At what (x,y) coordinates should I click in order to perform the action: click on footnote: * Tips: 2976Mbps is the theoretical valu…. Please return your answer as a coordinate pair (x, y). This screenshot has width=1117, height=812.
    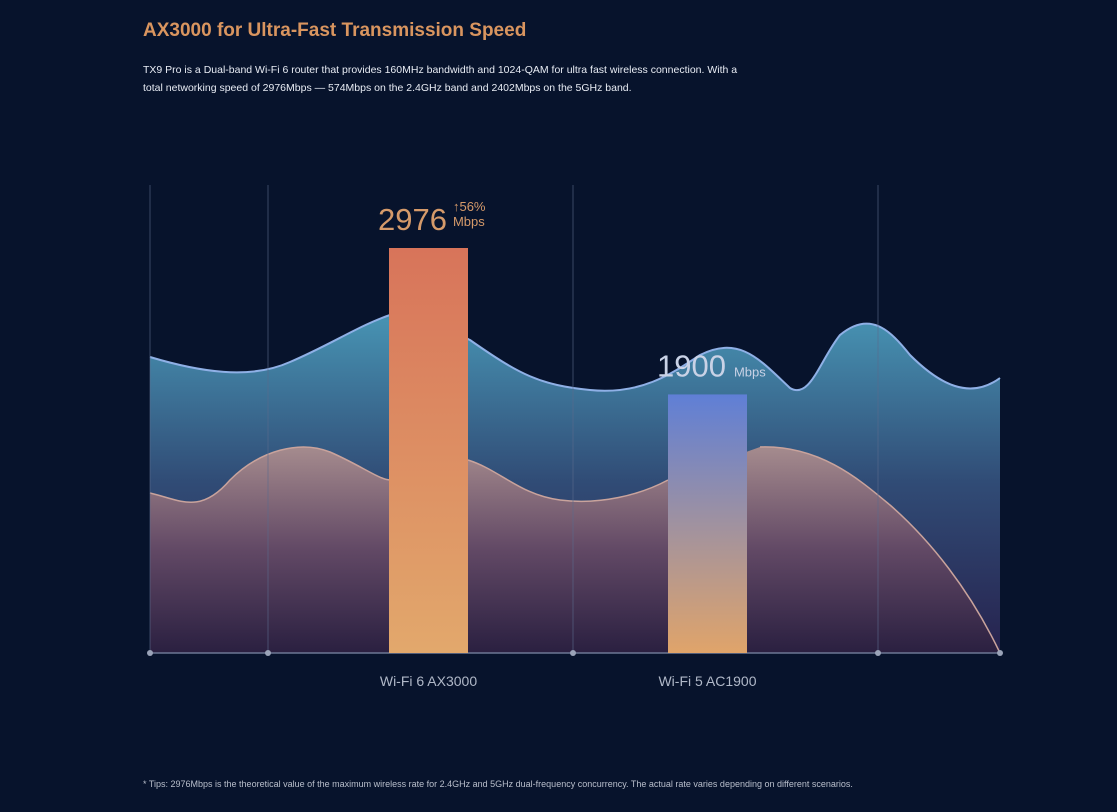
    Looking at the image, I should click on (498, 784).